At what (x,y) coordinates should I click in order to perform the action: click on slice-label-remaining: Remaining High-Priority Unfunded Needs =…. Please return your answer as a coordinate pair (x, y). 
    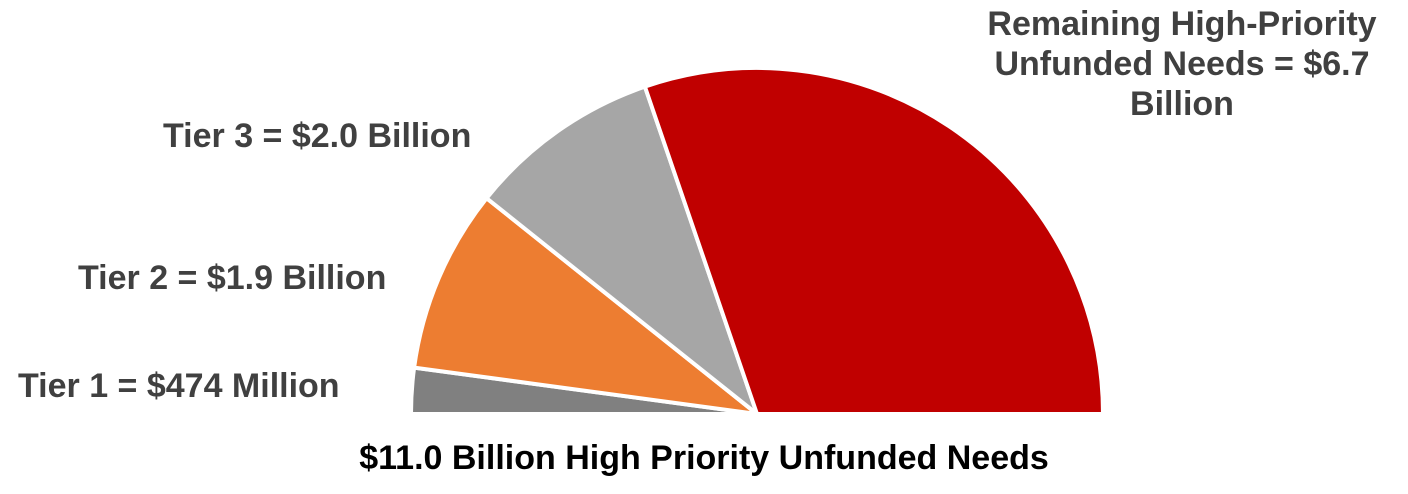
    Looking at the image, I should click on (1182, 64).